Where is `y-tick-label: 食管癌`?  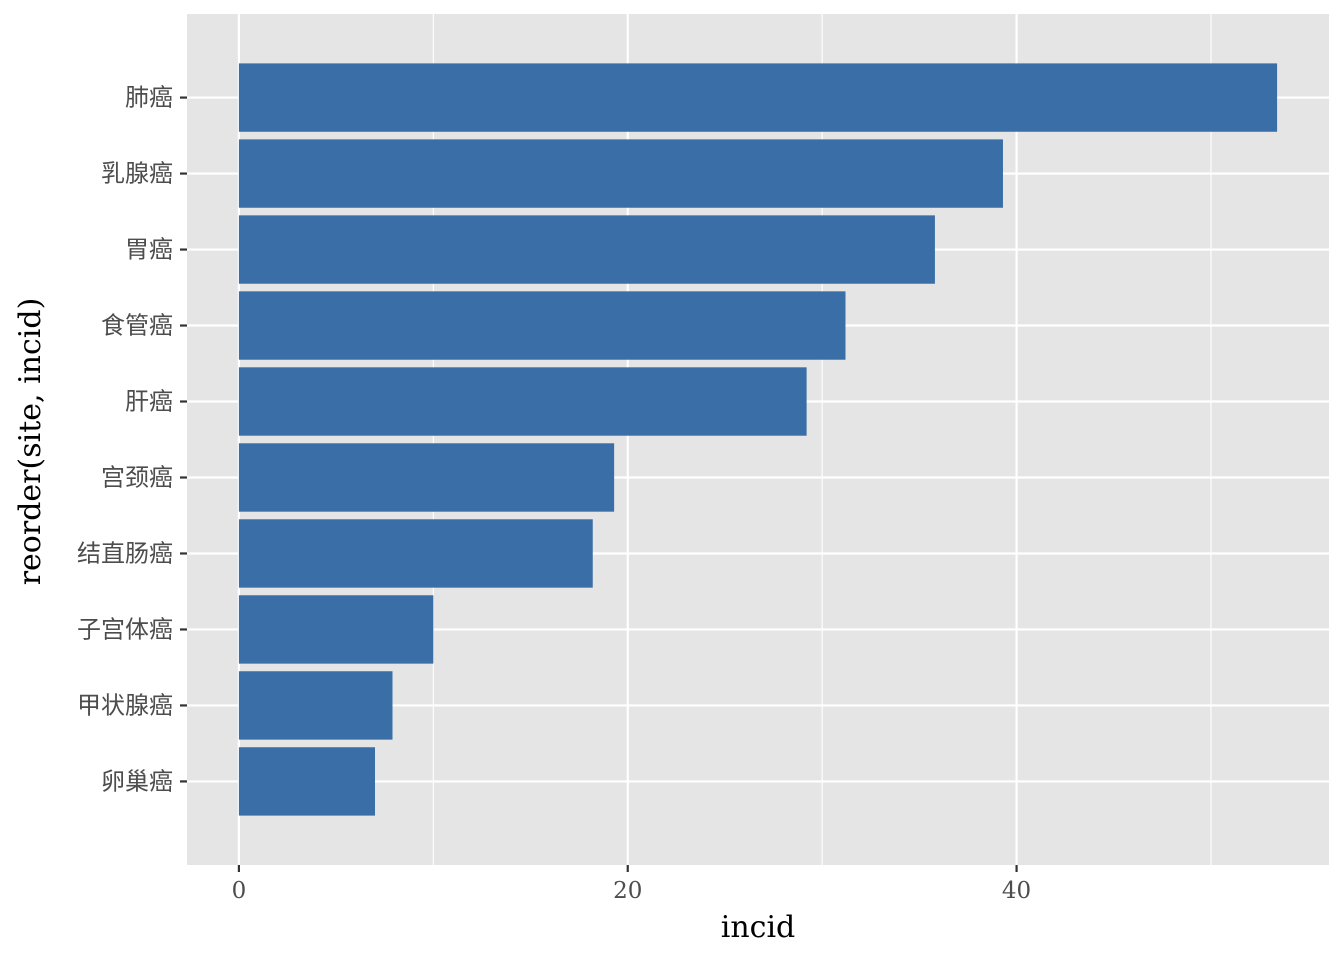 y-tick-label: 食管癌 is located at coordinates (137, 326).